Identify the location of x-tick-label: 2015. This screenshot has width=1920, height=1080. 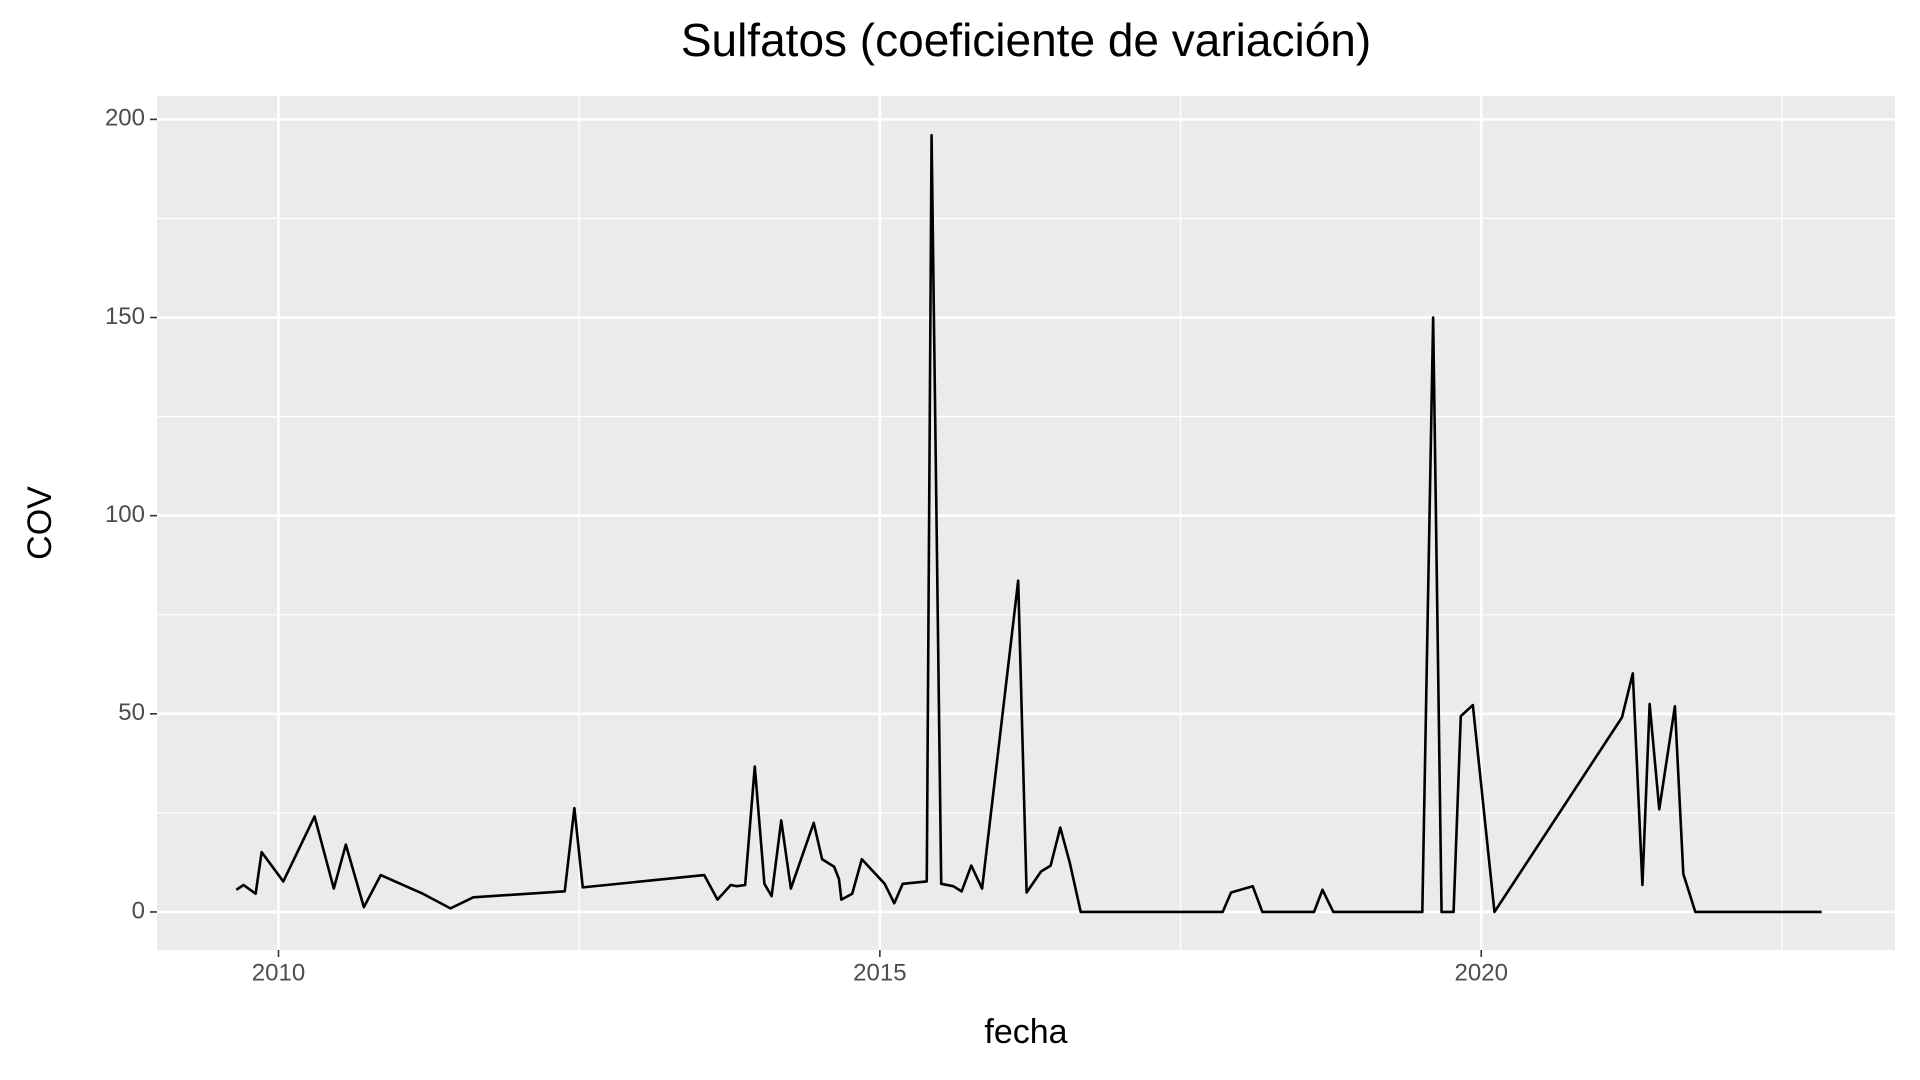
(879, 972).